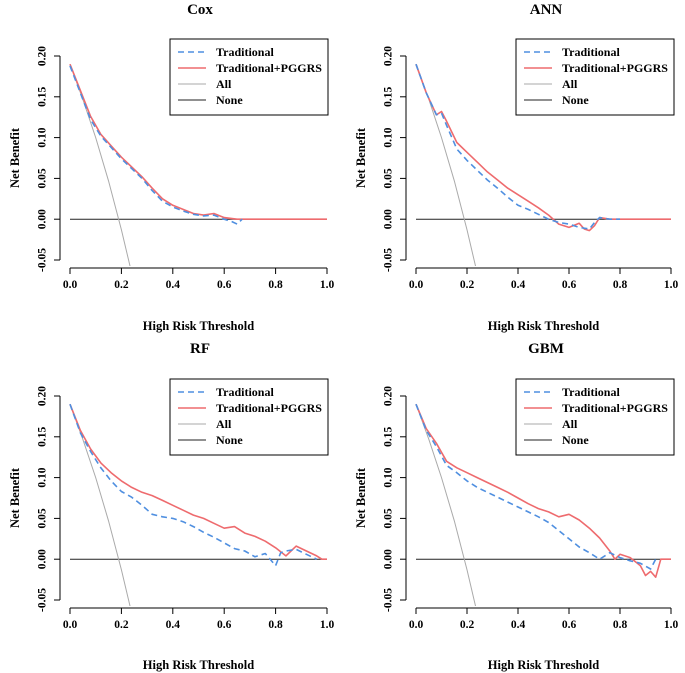 The width and height of the screenshot is (685, 673). I want to click on chart-title: Cox, so click(200, 10).